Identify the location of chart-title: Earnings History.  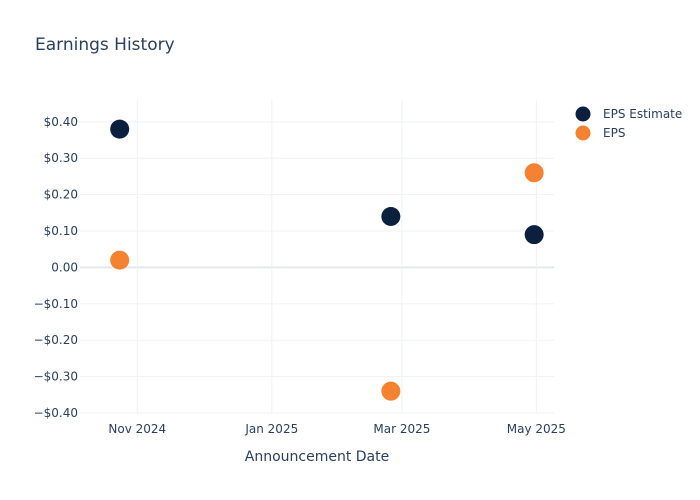
(105, 45).